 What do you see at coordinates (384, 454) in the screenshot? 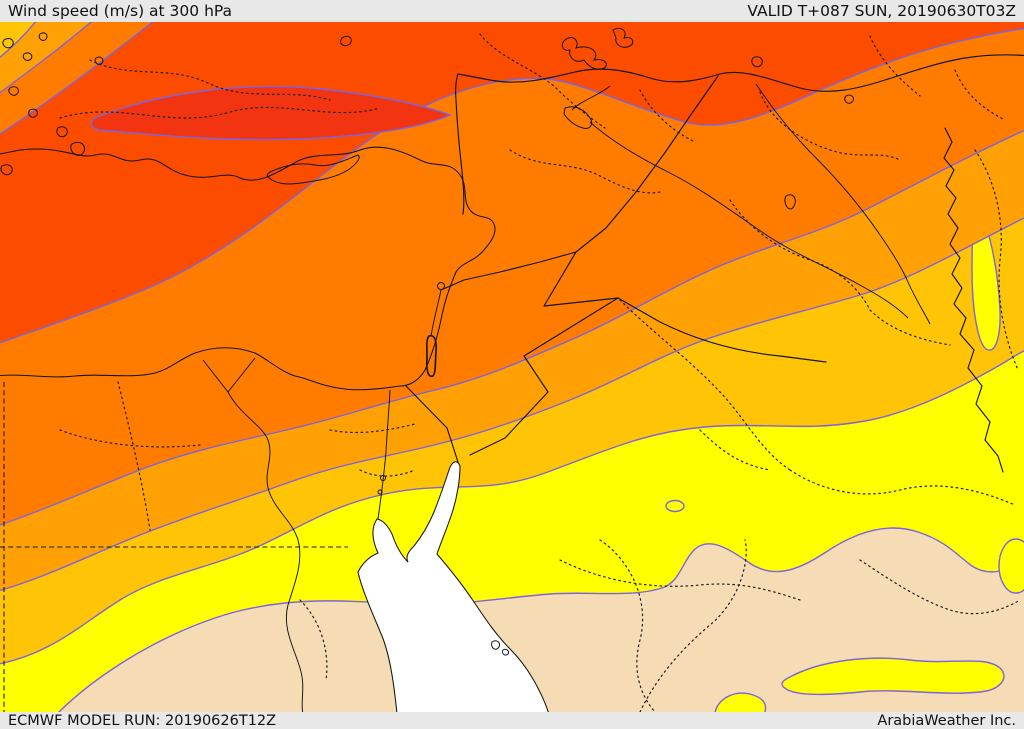
I see `suez-canal` at bounding box center [384, 454].